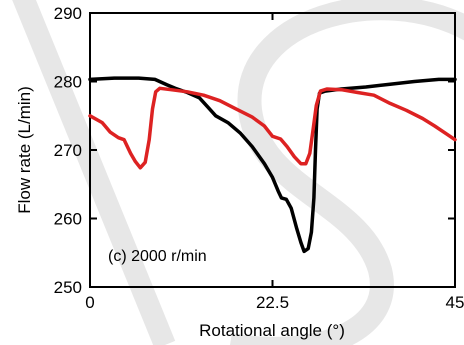 The height and width of the screenshot is (345, 464). Describe the element at coordinates (68, 82) in the screenshot. I see `y-tick-label: 280` at that location.